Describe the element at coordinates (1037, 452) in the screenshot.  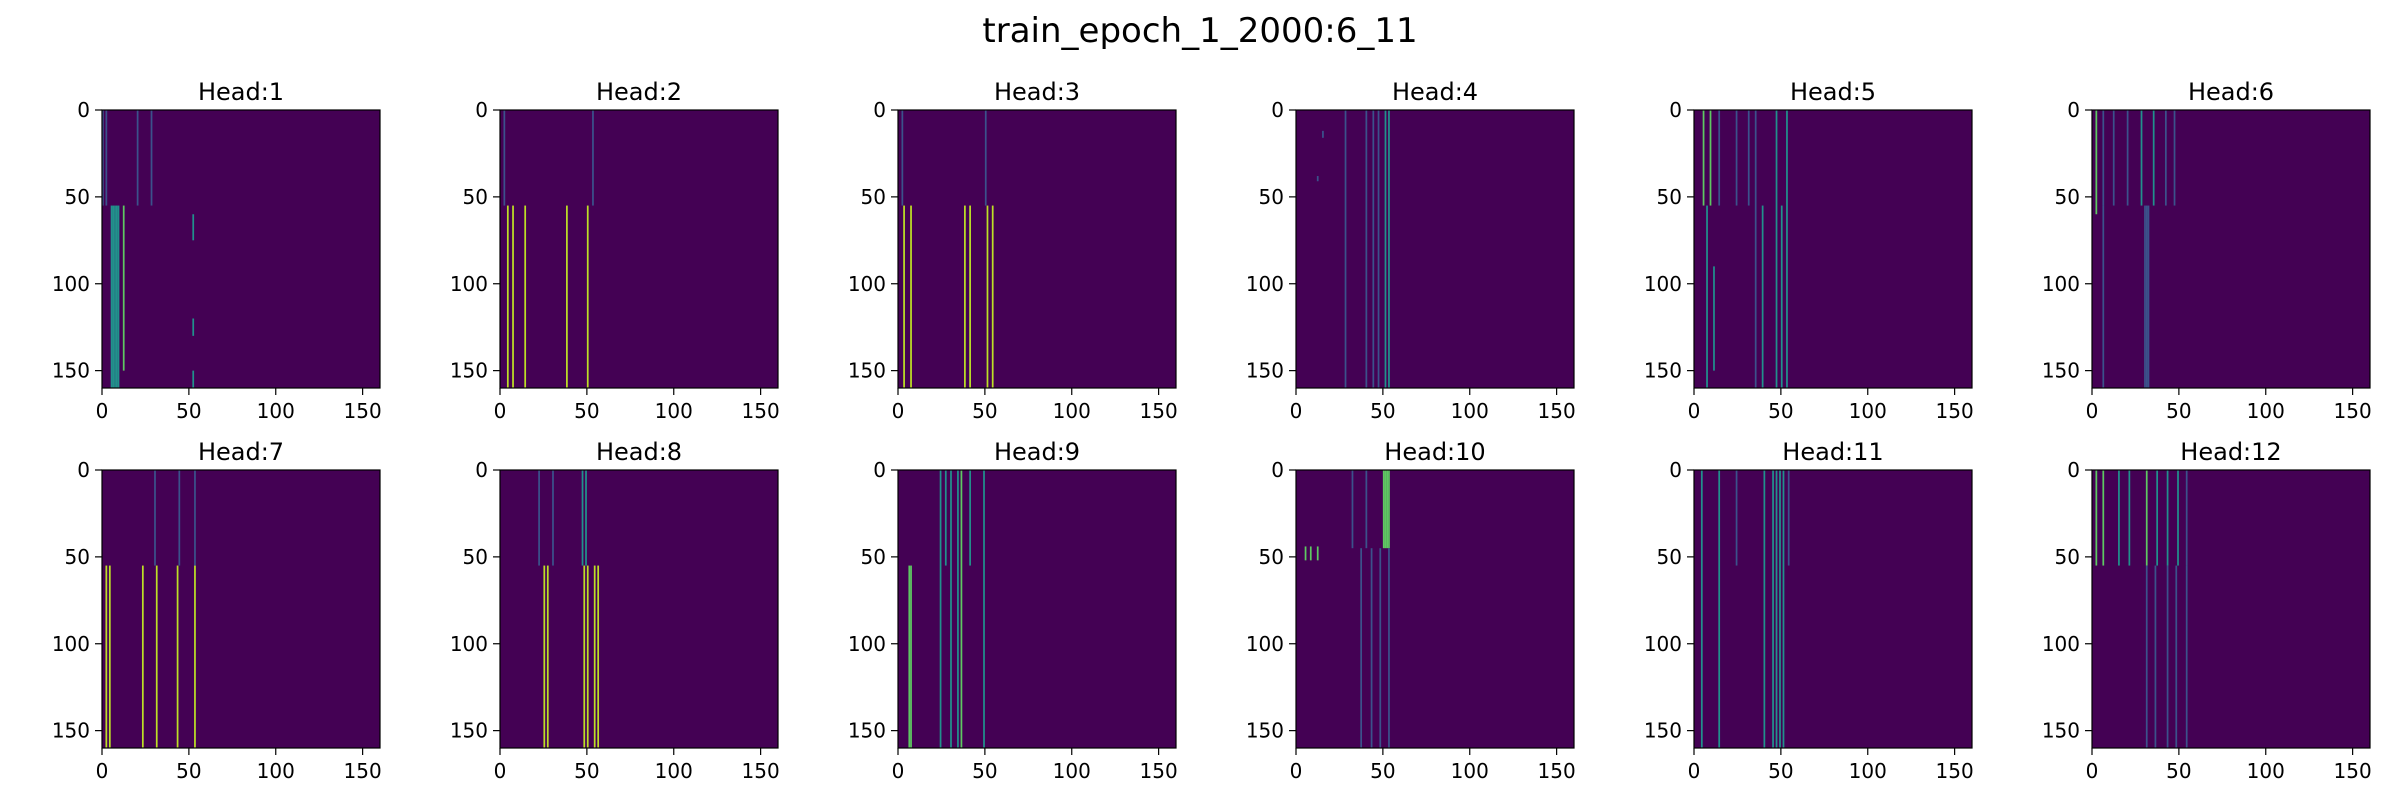
I see `panel-title: Head:9` at that location.